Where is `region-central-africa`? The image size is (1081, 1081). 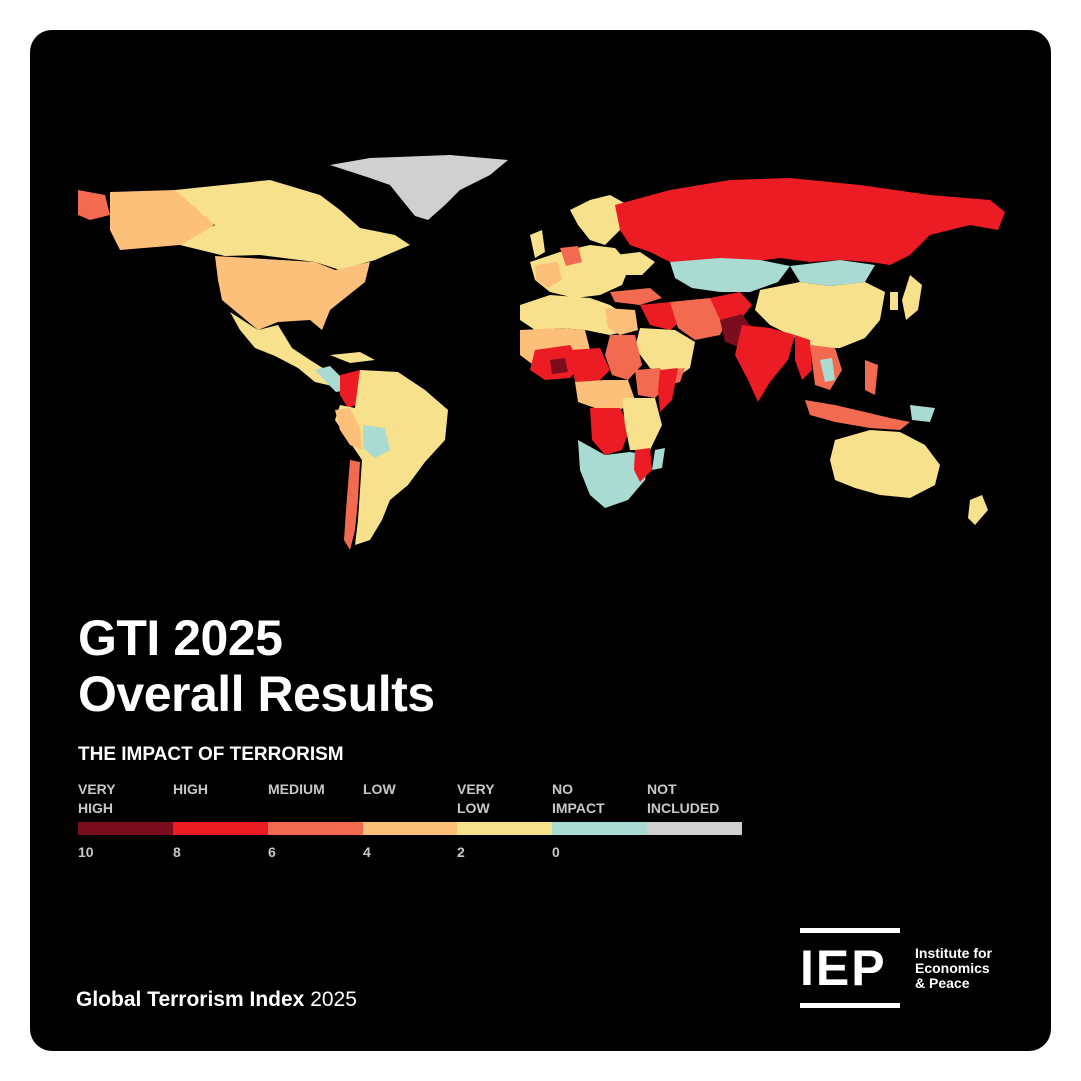 region-central-africa is located at coordinates (605, 395).